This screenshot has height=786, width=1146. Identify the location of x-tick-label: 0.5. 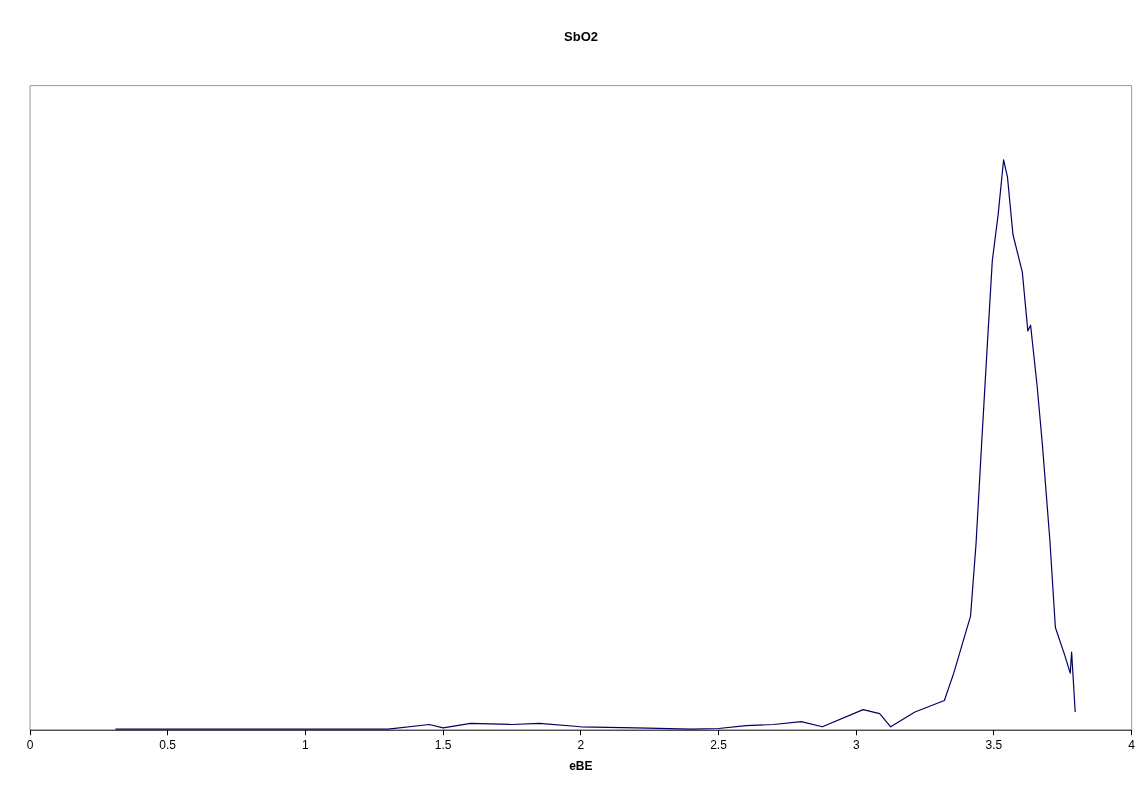
(168, 744).